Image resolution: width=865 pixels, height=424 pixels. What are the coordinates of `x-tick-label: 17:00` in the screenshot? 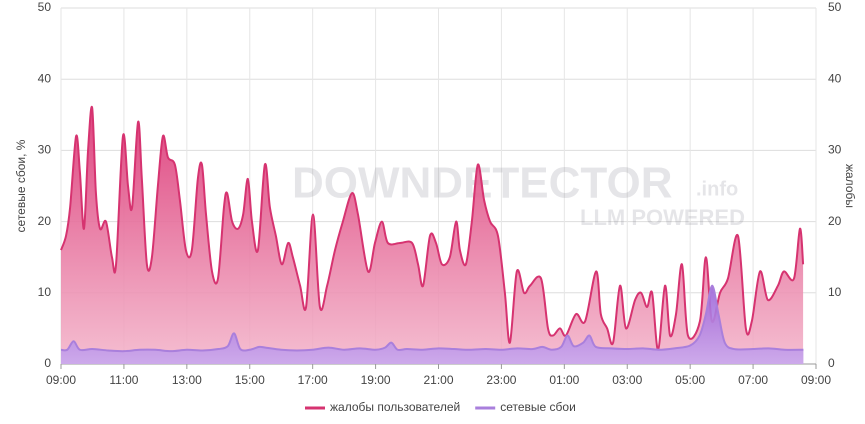 It's located at (313, 380).